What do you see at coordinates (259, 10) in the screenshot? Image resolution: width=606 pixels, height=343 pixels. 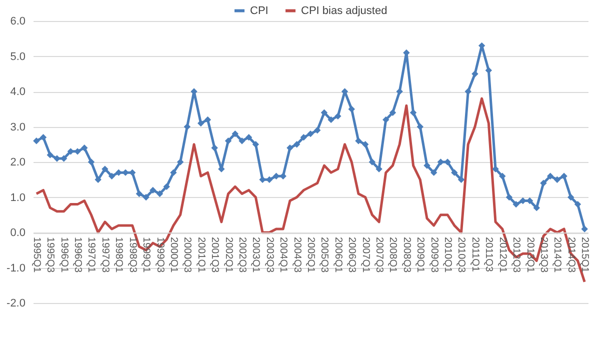 I see `legend-label: CPI` at bounding box center [259, 10].